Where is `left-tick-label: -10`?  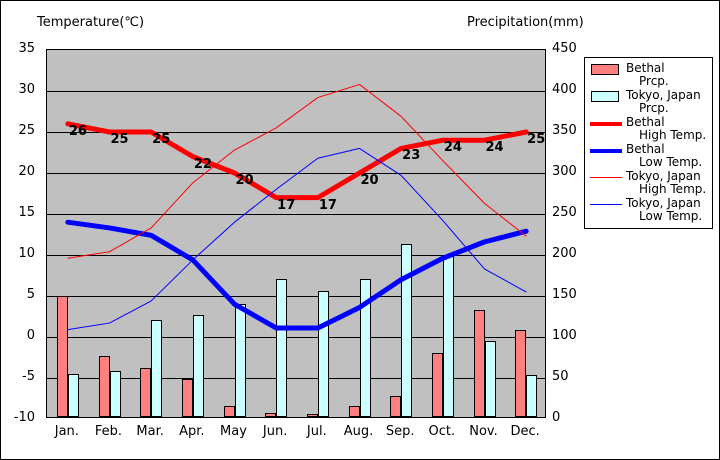 left-tick-label: -10 is located at coordinates (24, 417).